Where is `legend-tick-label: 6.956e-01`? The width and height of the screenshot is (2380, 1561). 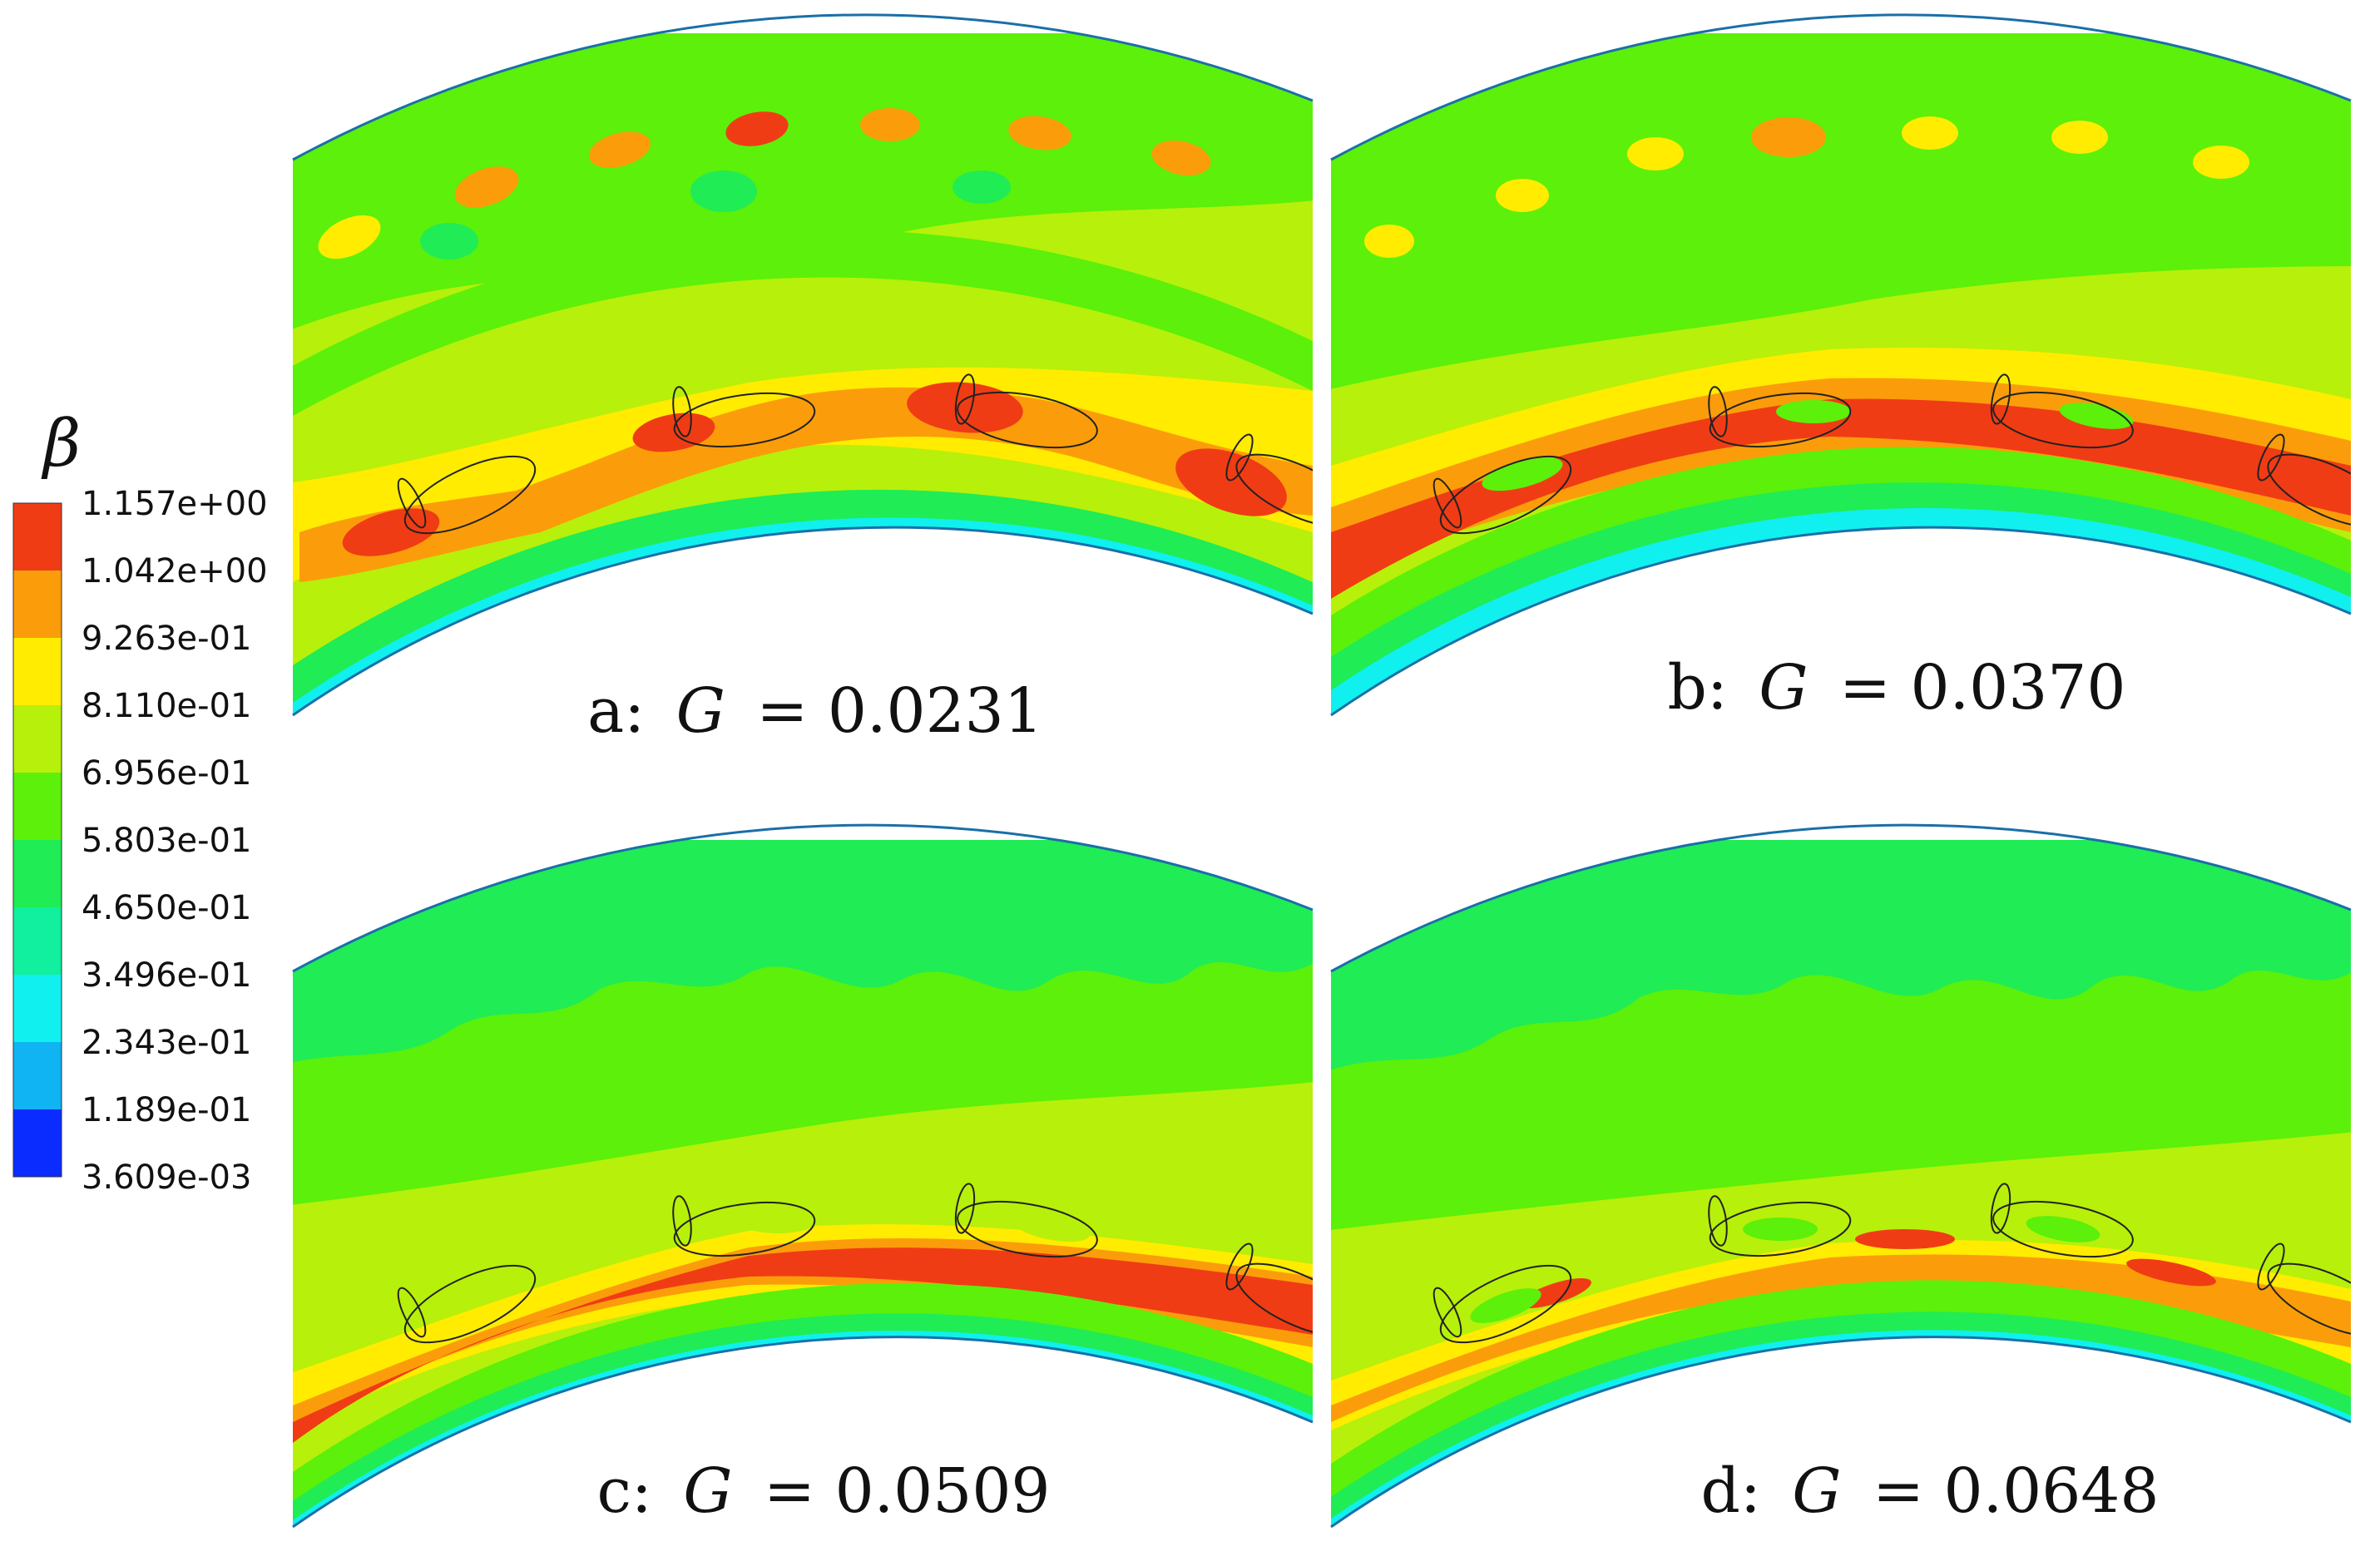
legend-tick-label: 6.956e-01 is located at coordinates (166, 773).